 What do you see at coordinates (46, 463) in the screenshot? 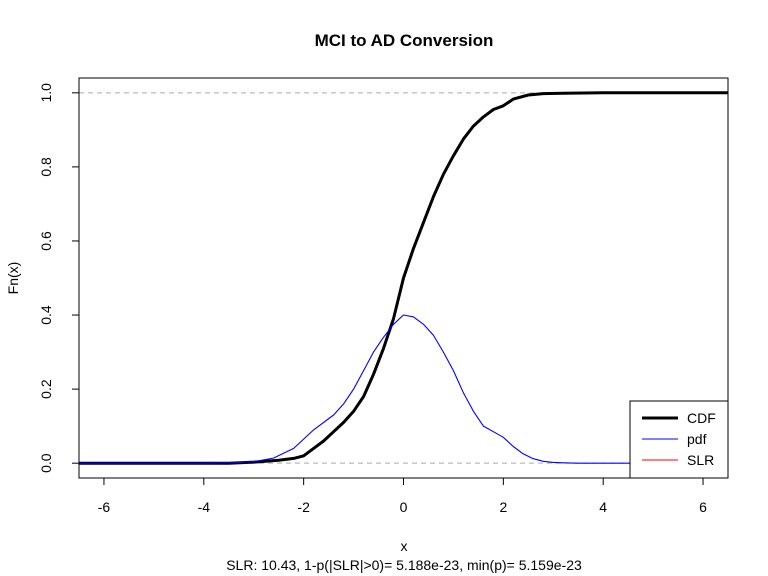
I see `y-tick-label: 0.0` at bounding box center [46, 463].